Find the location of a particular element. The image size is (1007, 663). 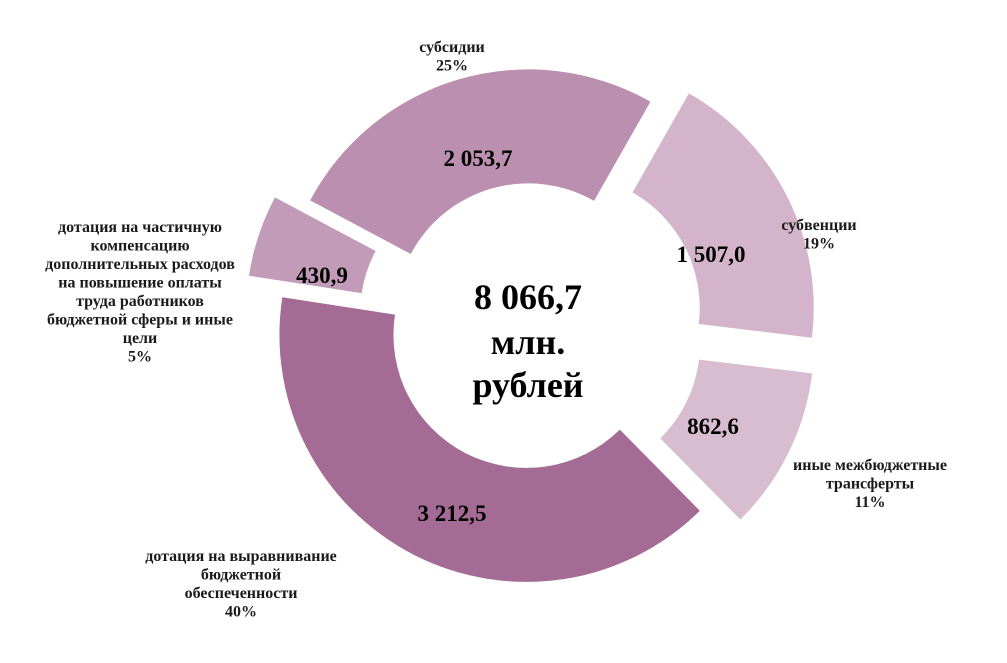

center-total-label: рублей is located at coordinates (527, 385).